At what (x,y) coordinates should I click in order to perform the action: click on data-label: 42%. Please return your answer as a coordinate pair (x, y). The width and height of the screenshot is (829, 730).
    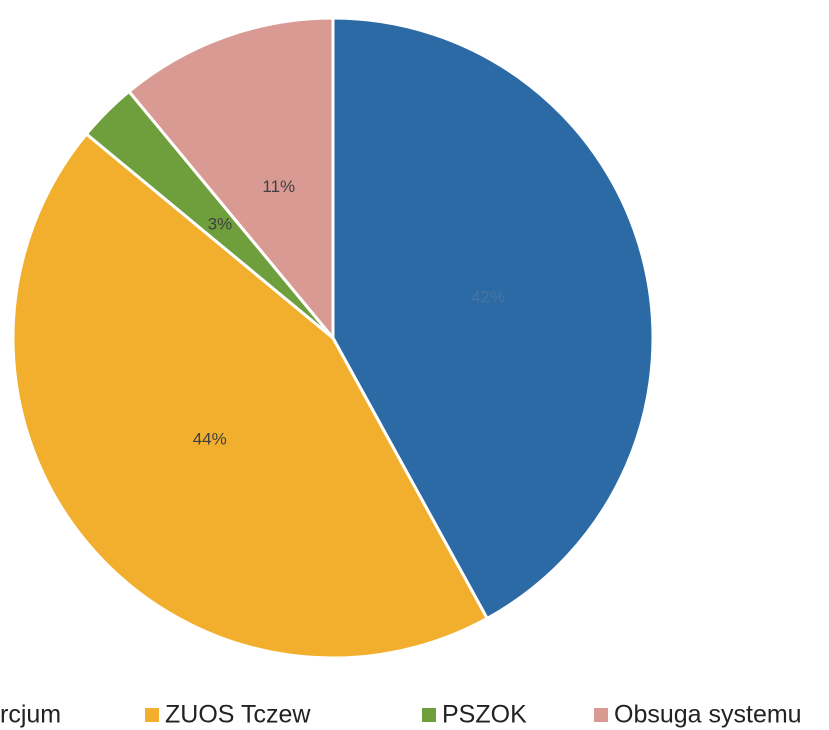
    Looking at the image, I should click on (488, 297).